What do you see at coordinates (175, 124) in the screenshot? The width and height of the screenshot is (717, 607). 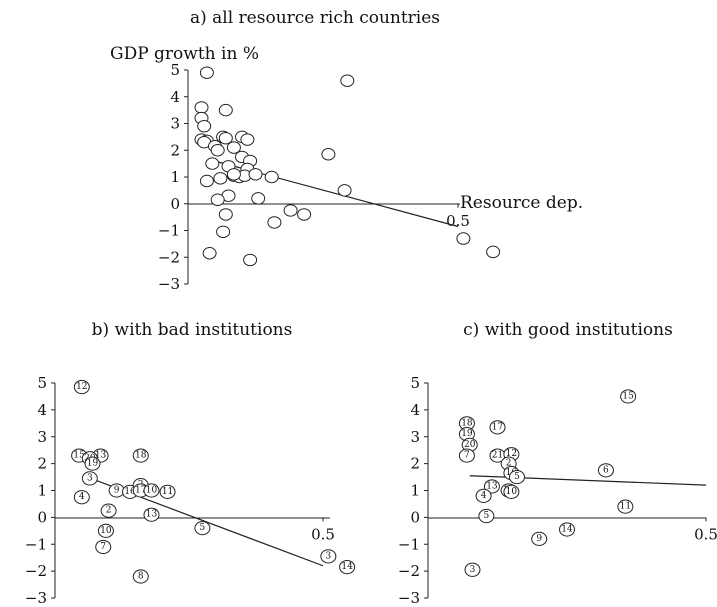 I see `panel-a-y-tick-label: 3` at bounding box center [175, 124].